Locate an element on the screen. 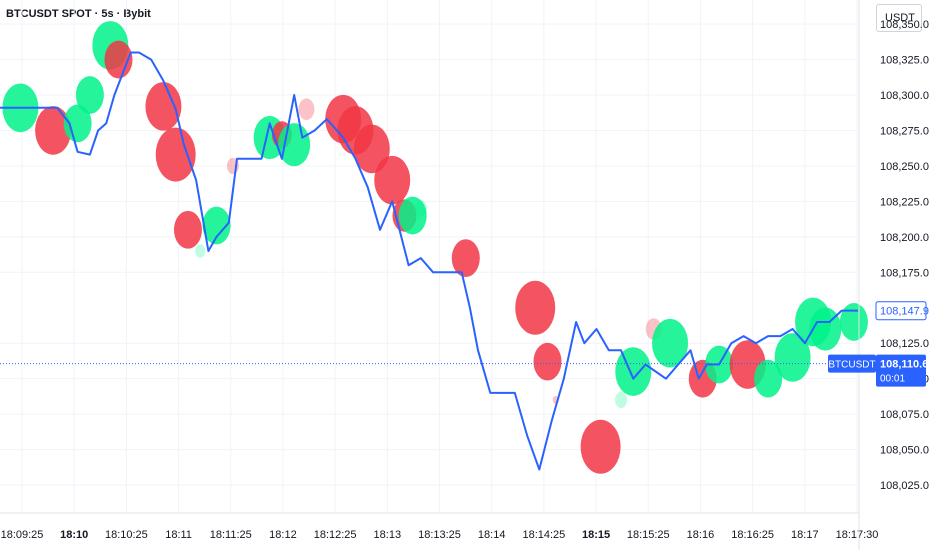 Image resolution: width=932 pixels, height=550 pixels. price-badges: 108,147.9 BTCUSDT 108,110.6 00:01 is located at coordinates (878, 344).